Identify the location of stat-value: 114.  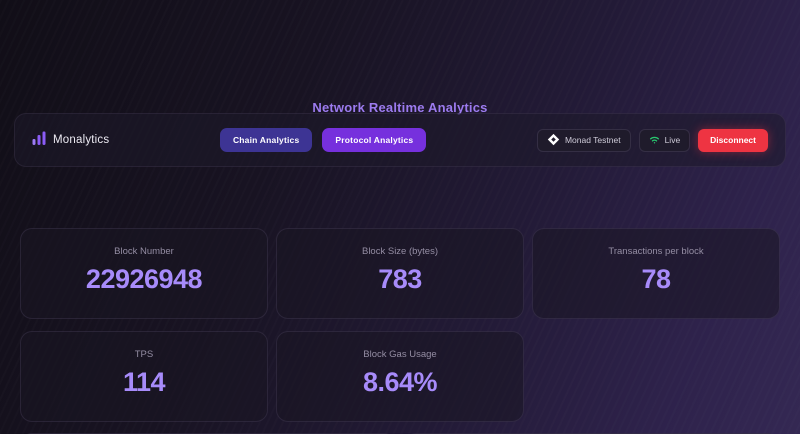
(144, 382).